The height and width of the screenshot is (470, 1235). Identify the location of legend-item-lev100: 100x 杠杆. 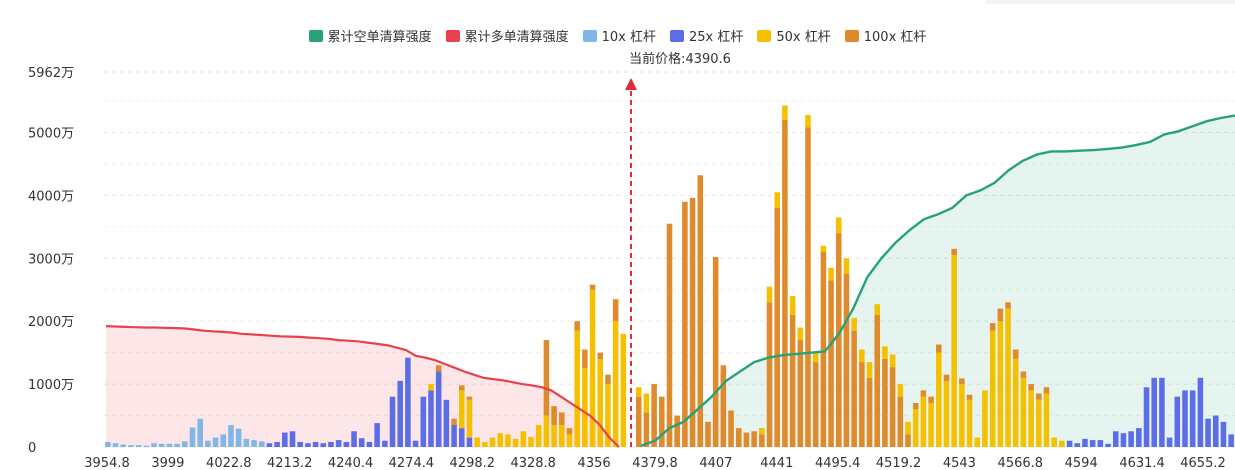
(885, 35).